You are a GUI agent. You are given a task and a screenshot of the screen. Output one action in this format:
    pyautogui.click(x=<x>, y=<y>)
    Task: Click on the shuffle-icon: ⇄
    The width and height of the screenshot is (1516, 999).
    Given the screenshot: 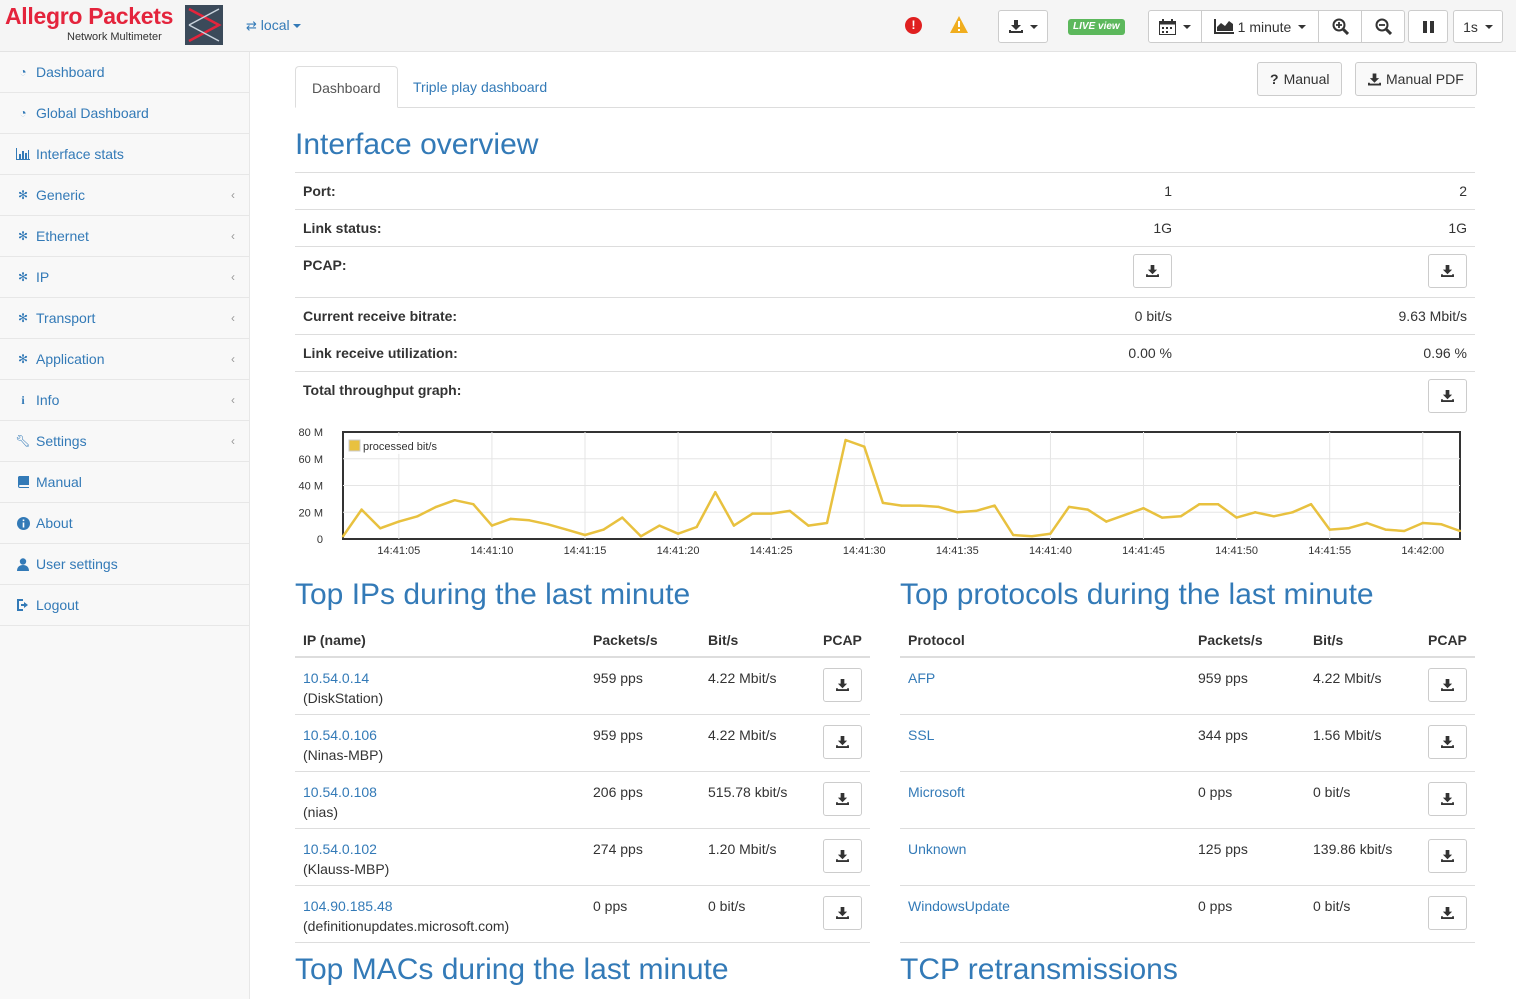 What is the action you would take?
    pyautogui.click(x=251, y=25)
    